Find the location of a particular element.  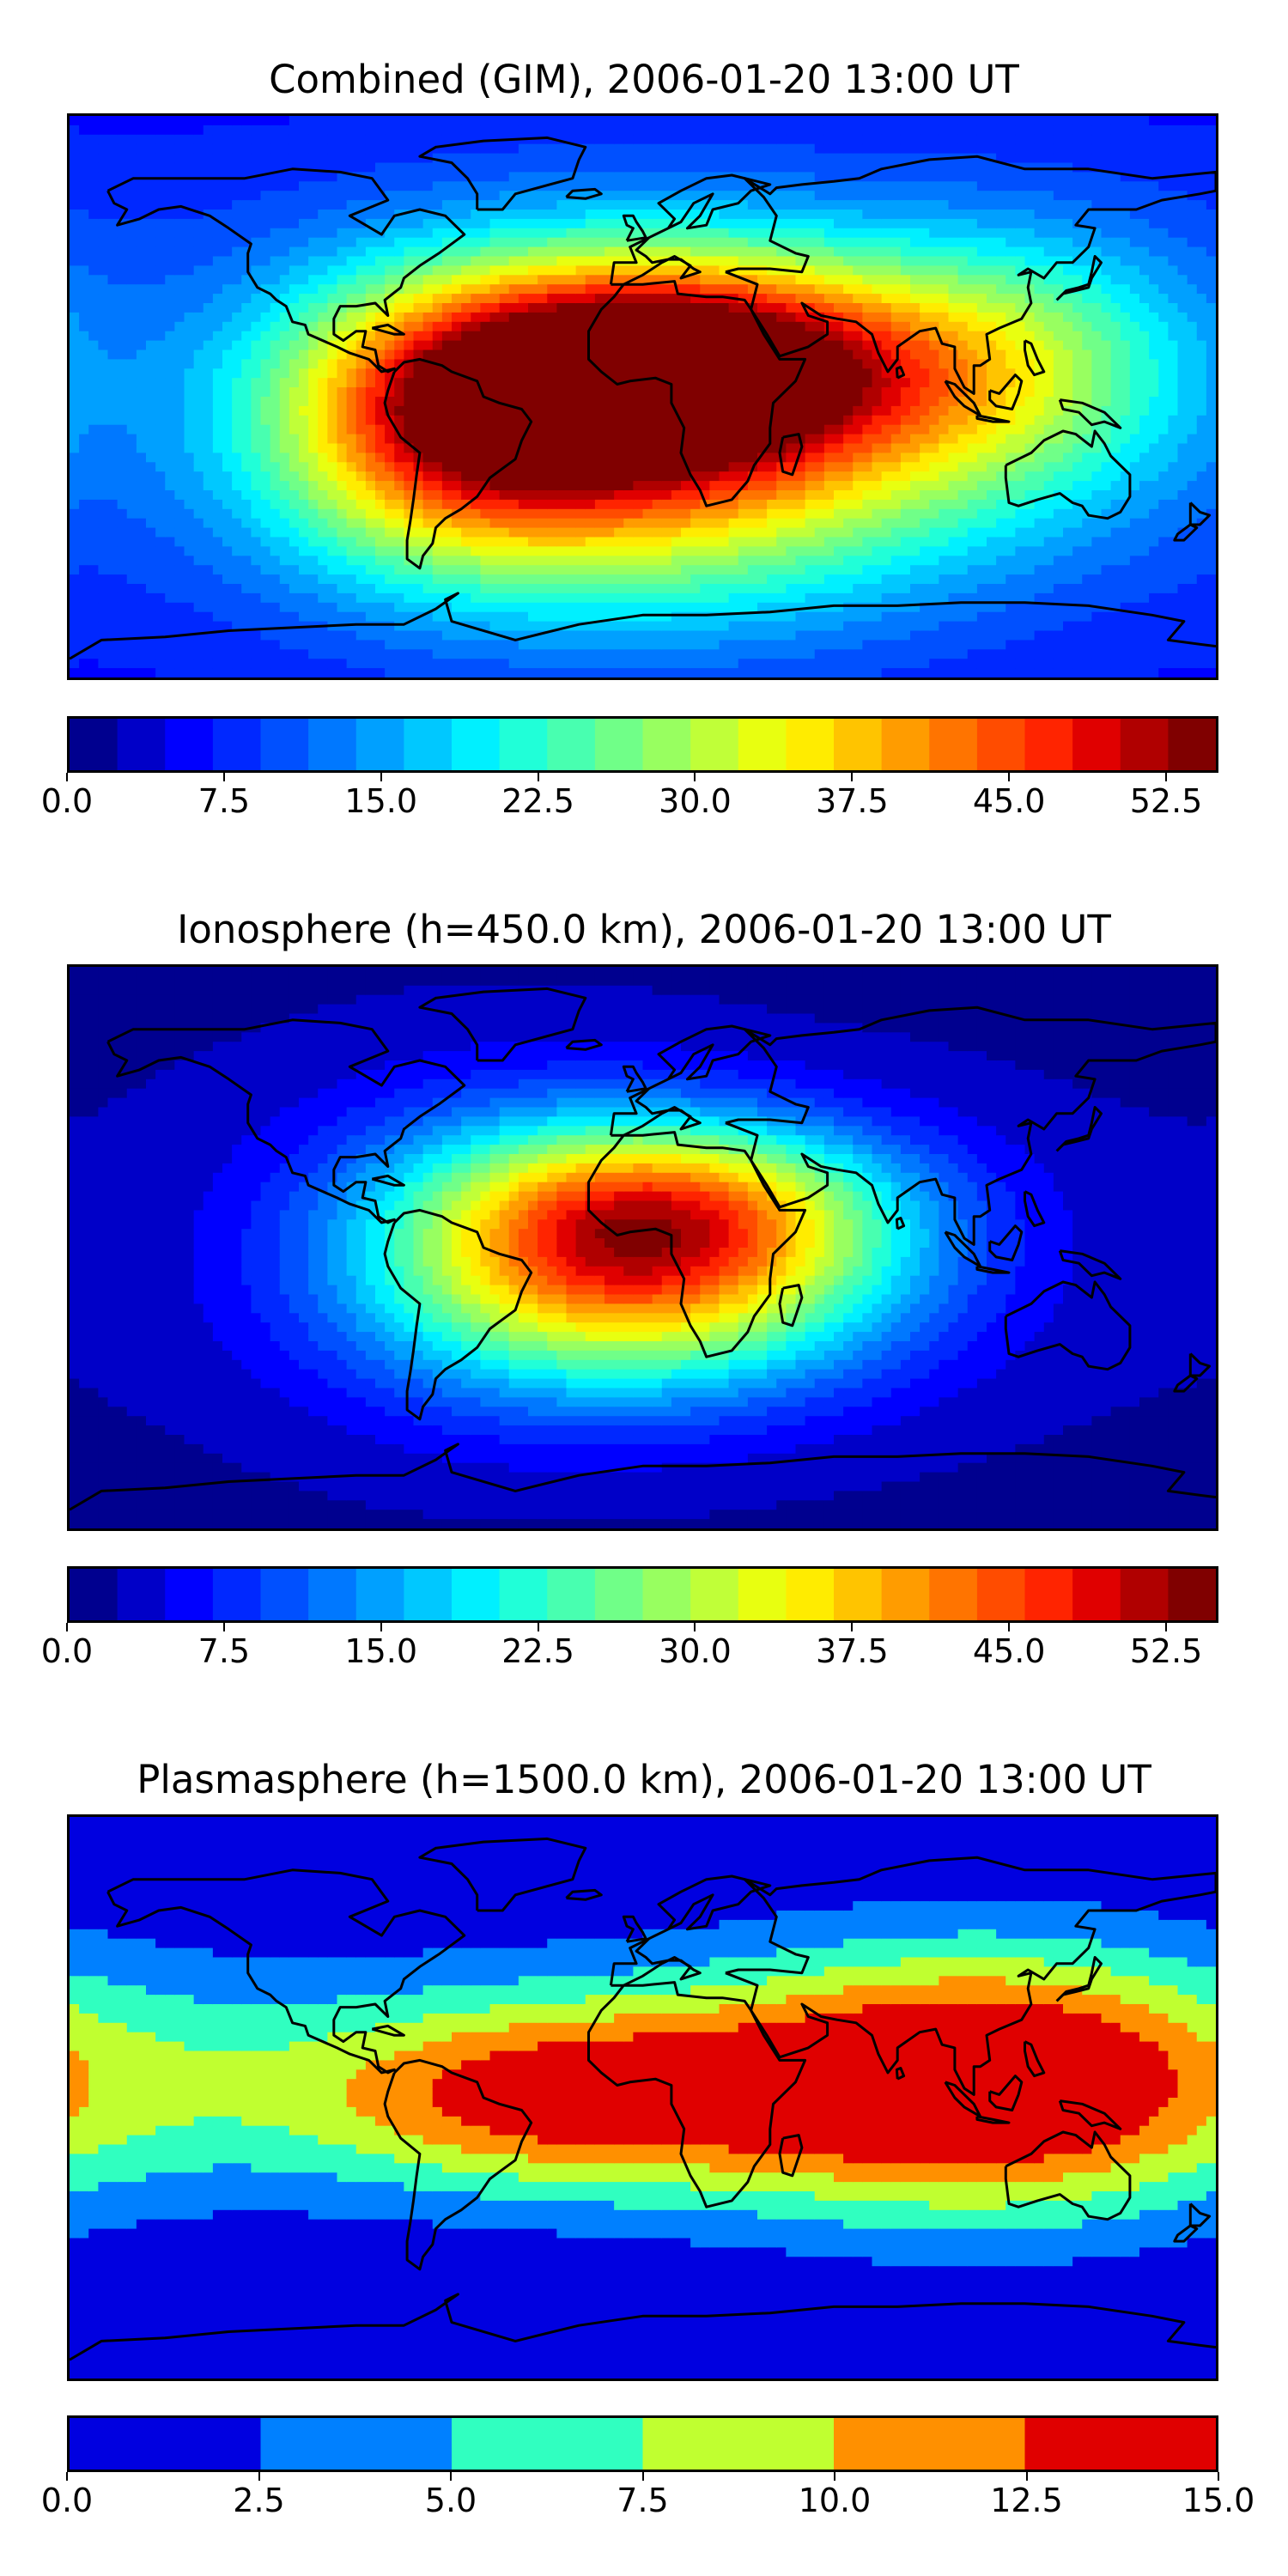

colorbar-tick-label: 15.0 is located at coordinates (380, 1652).